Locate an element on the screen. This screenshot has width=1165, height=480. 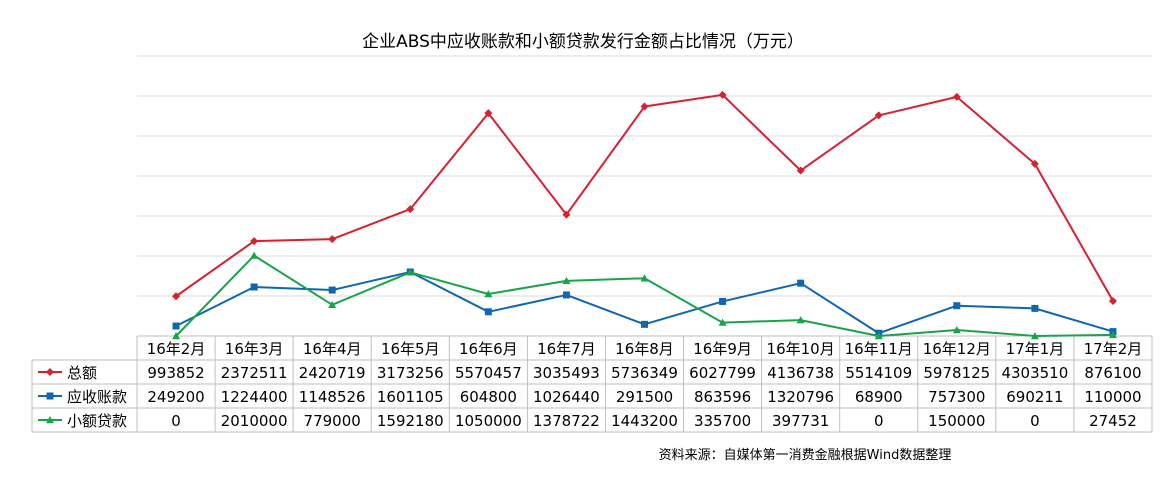
table-value: 110000 is located at coordinates (1112, 397).